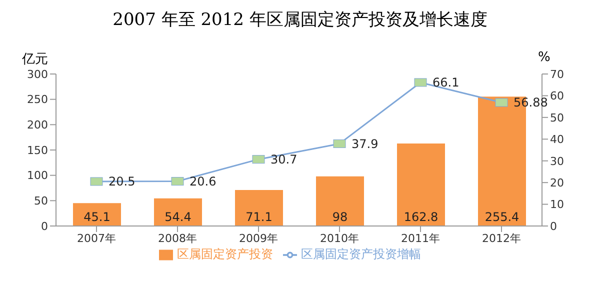 The width and height of the screenshot is (600, 285). I want to click on data-label: 30.7, so click(284, 159).